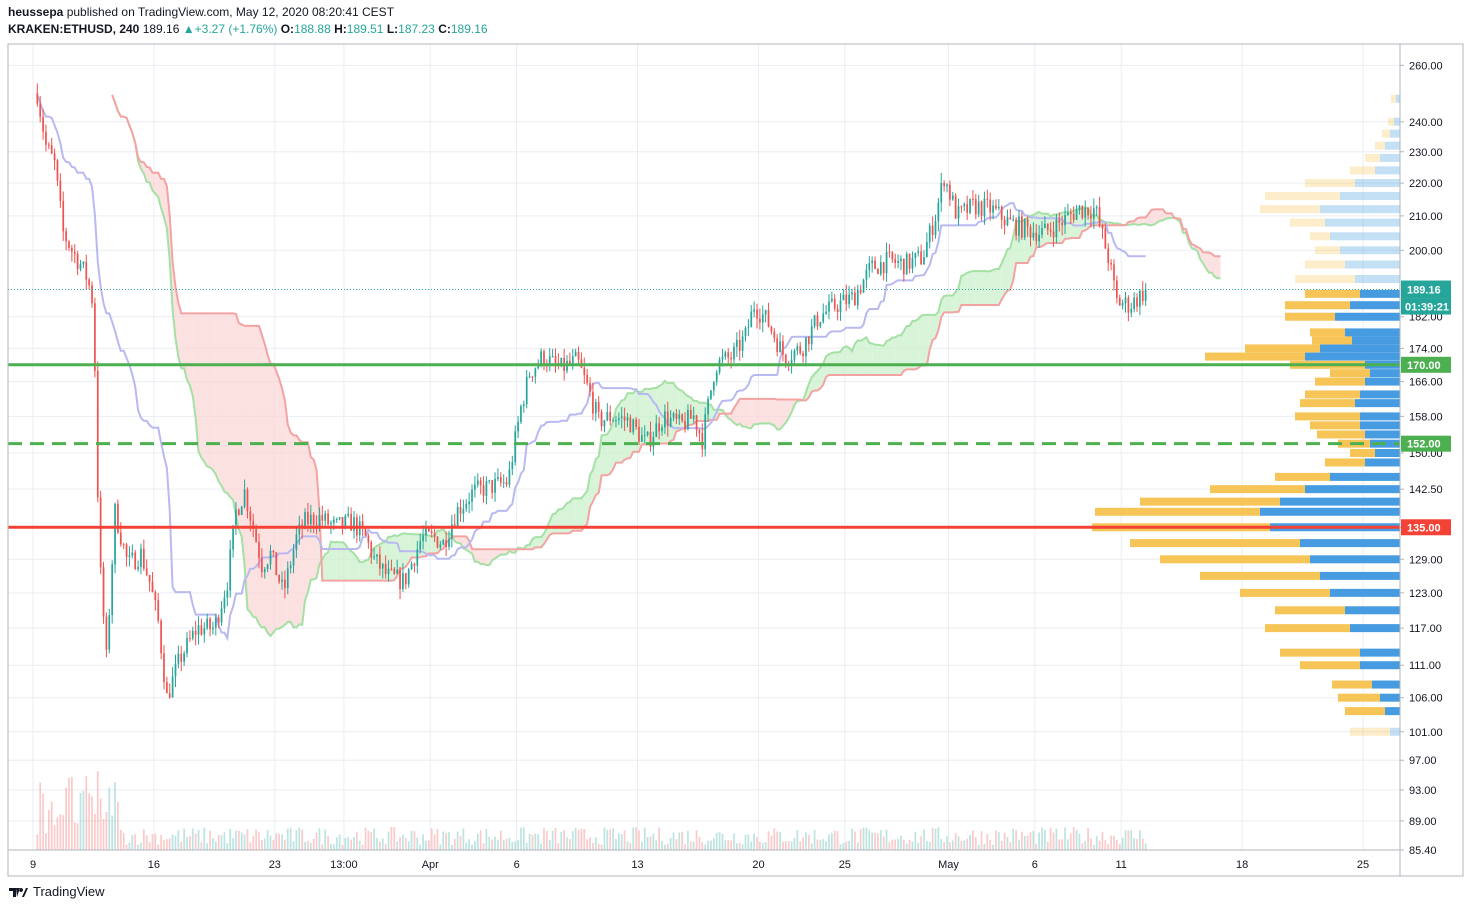 This screenshot has height=913, width=1468. Describe the element at coordinates (1425, 666) in the screenshot. I see `y-tick-label: 111.00` at that location.